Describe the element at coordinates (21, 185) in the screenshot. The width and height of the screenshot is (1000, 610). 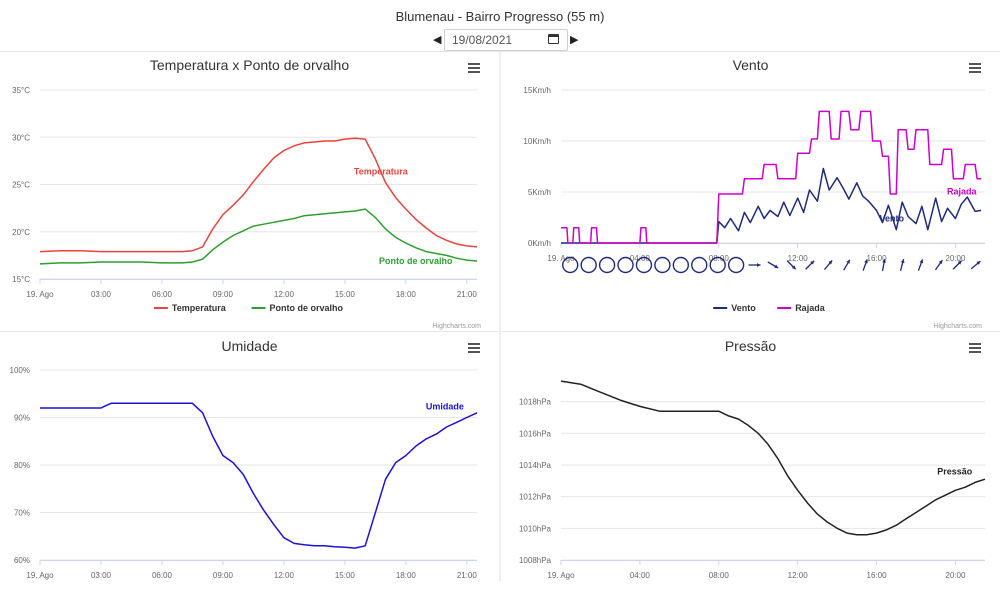
I see `y-tick-label: 25°C` at that location.